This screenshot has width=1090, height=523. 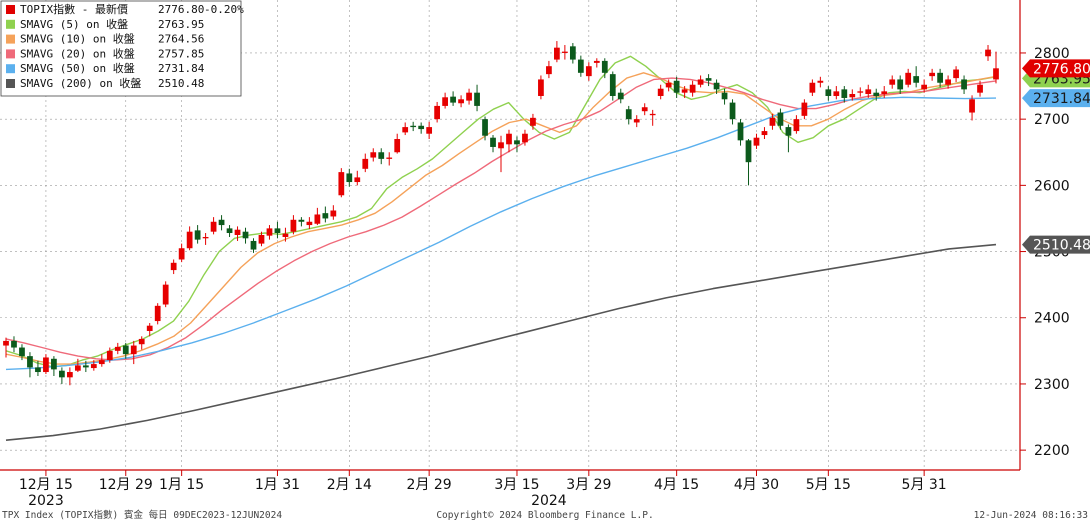 What do you see at coordinates (77, 53) in the screenshot?
I see `legend-label: SMAVG (20) on 收盤` at bounding box center [77, 53].